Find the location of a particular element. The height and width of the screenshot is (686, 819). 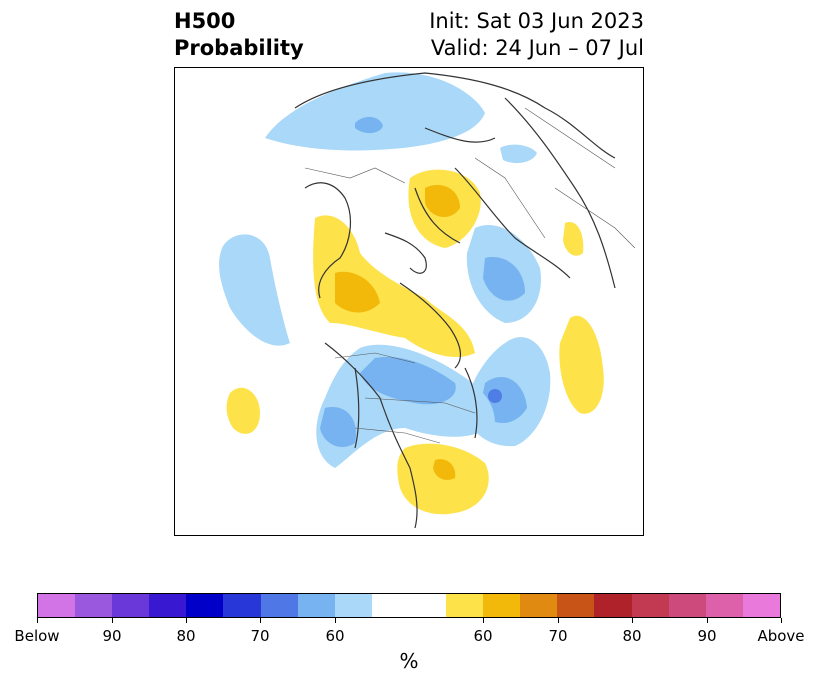

region-atlantic-below-peak is located at coordinates (495, 396).